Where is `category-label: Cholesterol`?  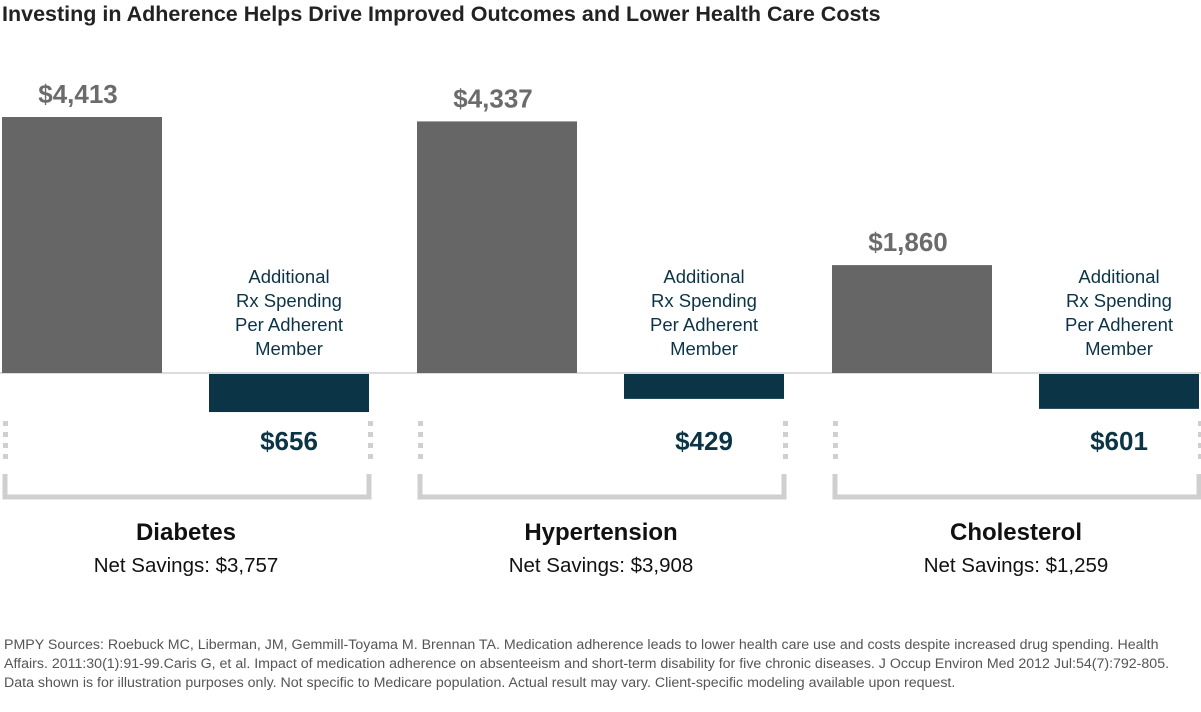 category-label: Cholesterol is located at coordinates (1016, 532).